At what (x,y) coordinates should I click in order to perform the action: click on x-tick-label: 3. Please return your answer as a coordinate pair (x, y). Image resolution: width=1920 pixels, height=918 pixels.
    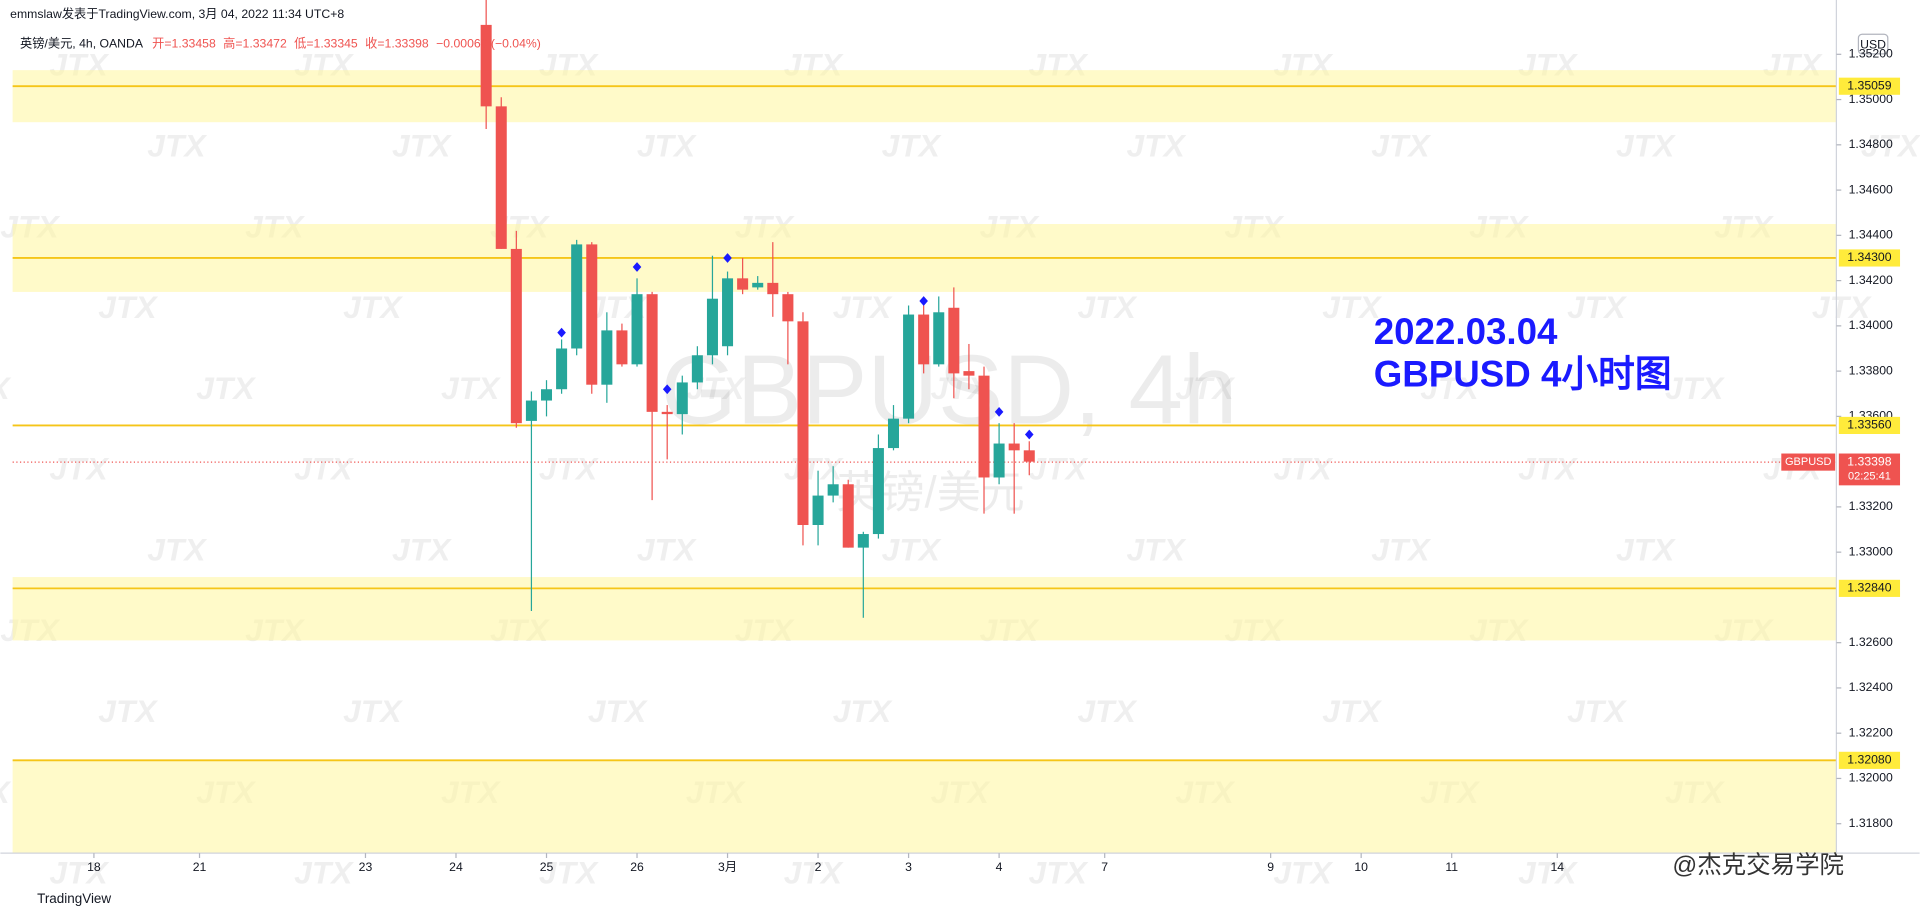
    Looking at the image, I should click on (908, 867).